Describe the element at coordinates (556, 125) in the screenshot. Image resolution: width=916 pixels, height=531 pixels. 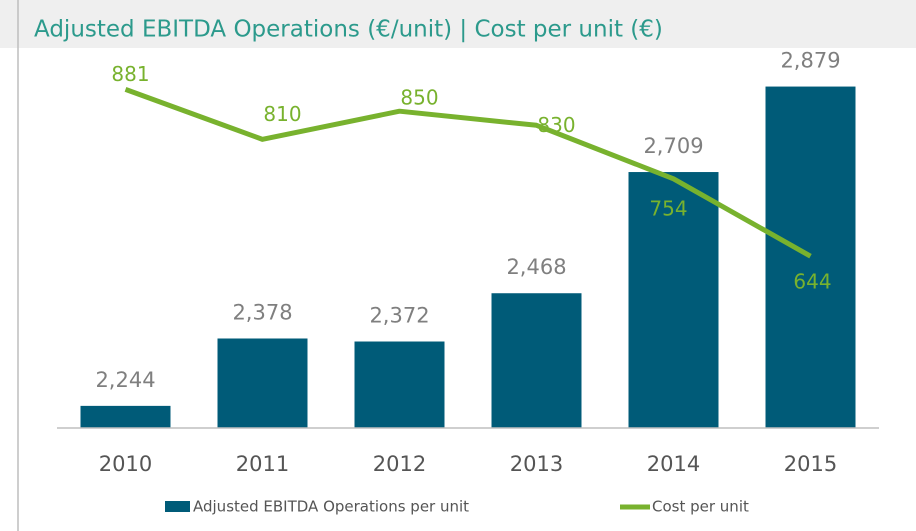
I see `line-value-label: 830` at that location.